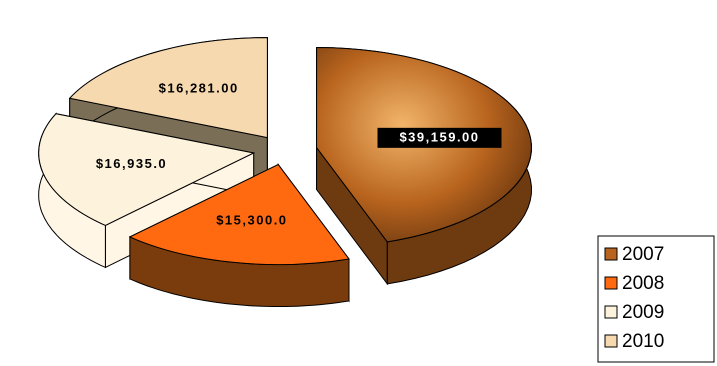  Describe the element at coordinates (199, 88) in the screenshot. I see `value-label: $16,281.00` at that location.